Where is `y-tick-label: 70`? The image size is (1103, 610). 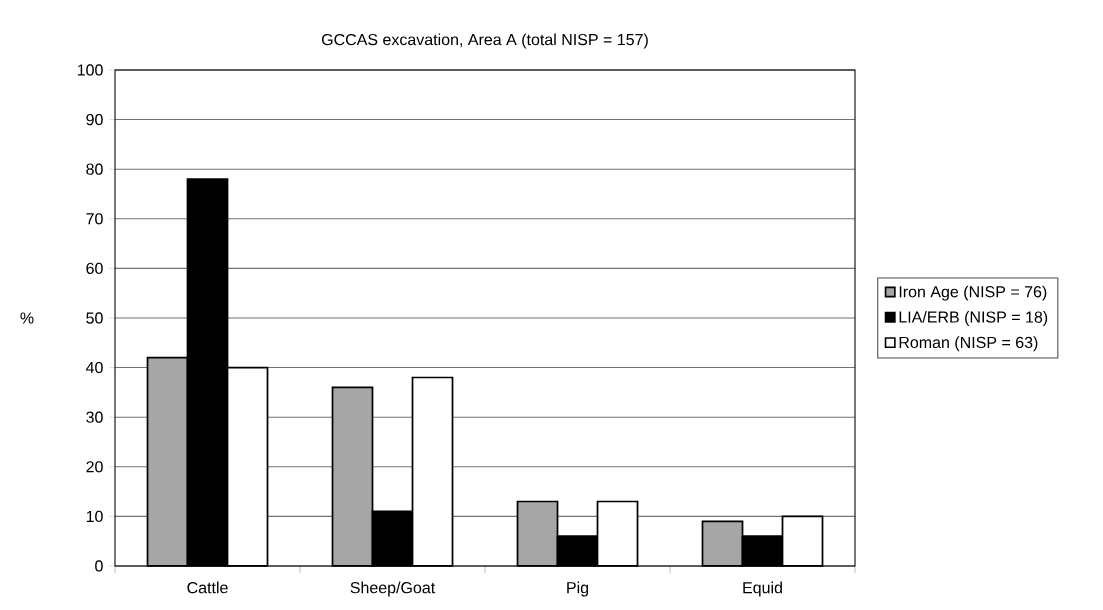
y-tick-label: 70 is located at coordinates (94, 219).